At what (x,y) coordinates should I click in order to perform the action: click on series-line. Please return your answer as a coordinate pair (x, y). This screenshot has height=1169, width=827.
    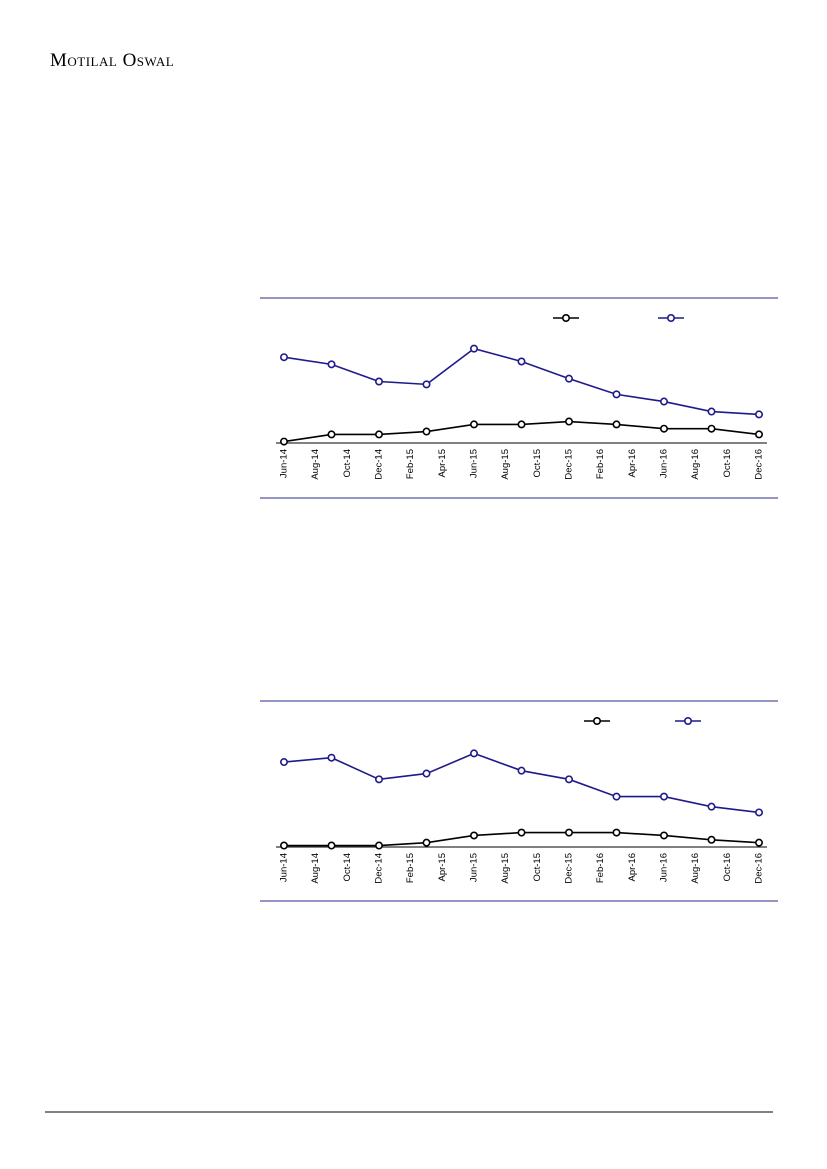
    Looking at the image, I should click on (521, 783).